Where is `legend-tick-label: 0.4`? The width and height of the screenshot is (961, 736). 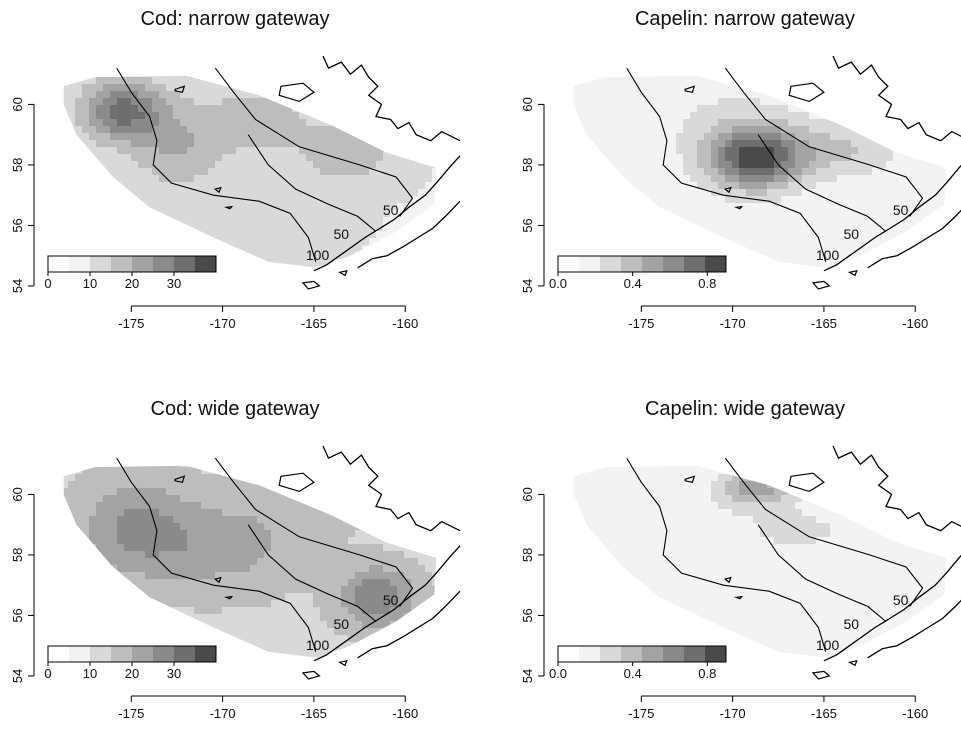
legend-tick-label: 0.4 is located at coordinates (633, 673).